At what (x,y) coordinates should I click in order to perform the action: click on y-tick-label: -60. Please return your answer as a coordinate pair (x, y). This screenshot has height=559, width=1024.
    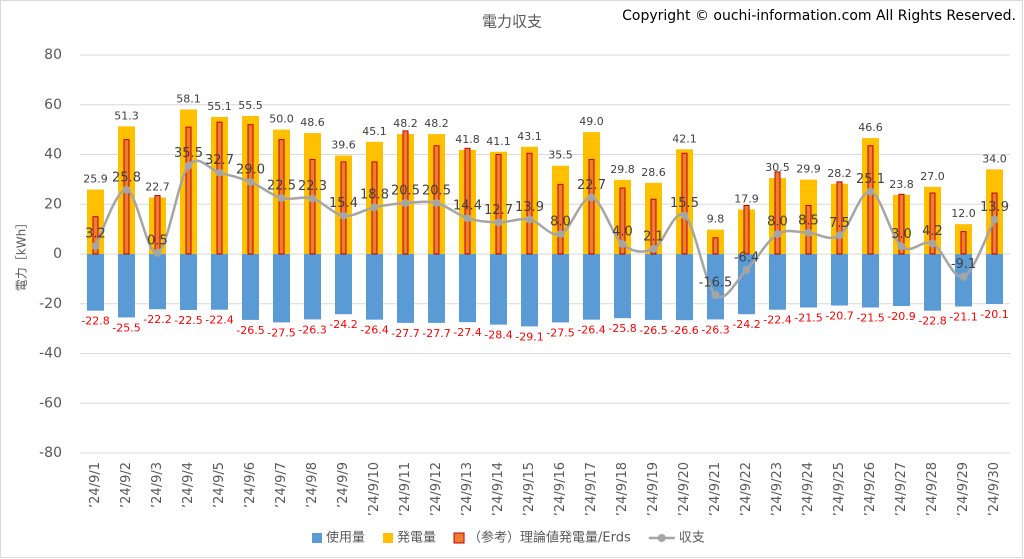
    Looking at the image, I should click on (50, 403).